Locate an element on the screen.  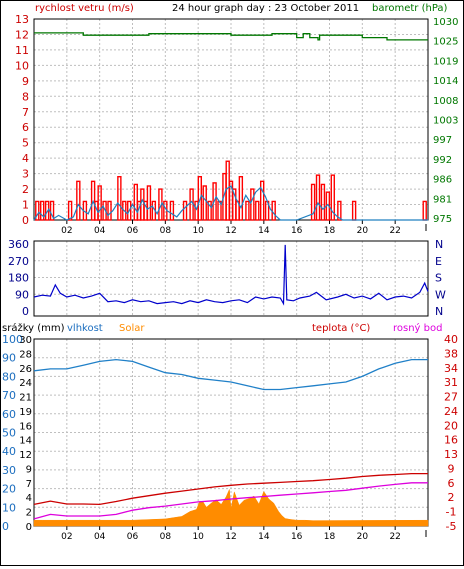
temperature-axis-tick: 27 is located at coordinates (451, 397).